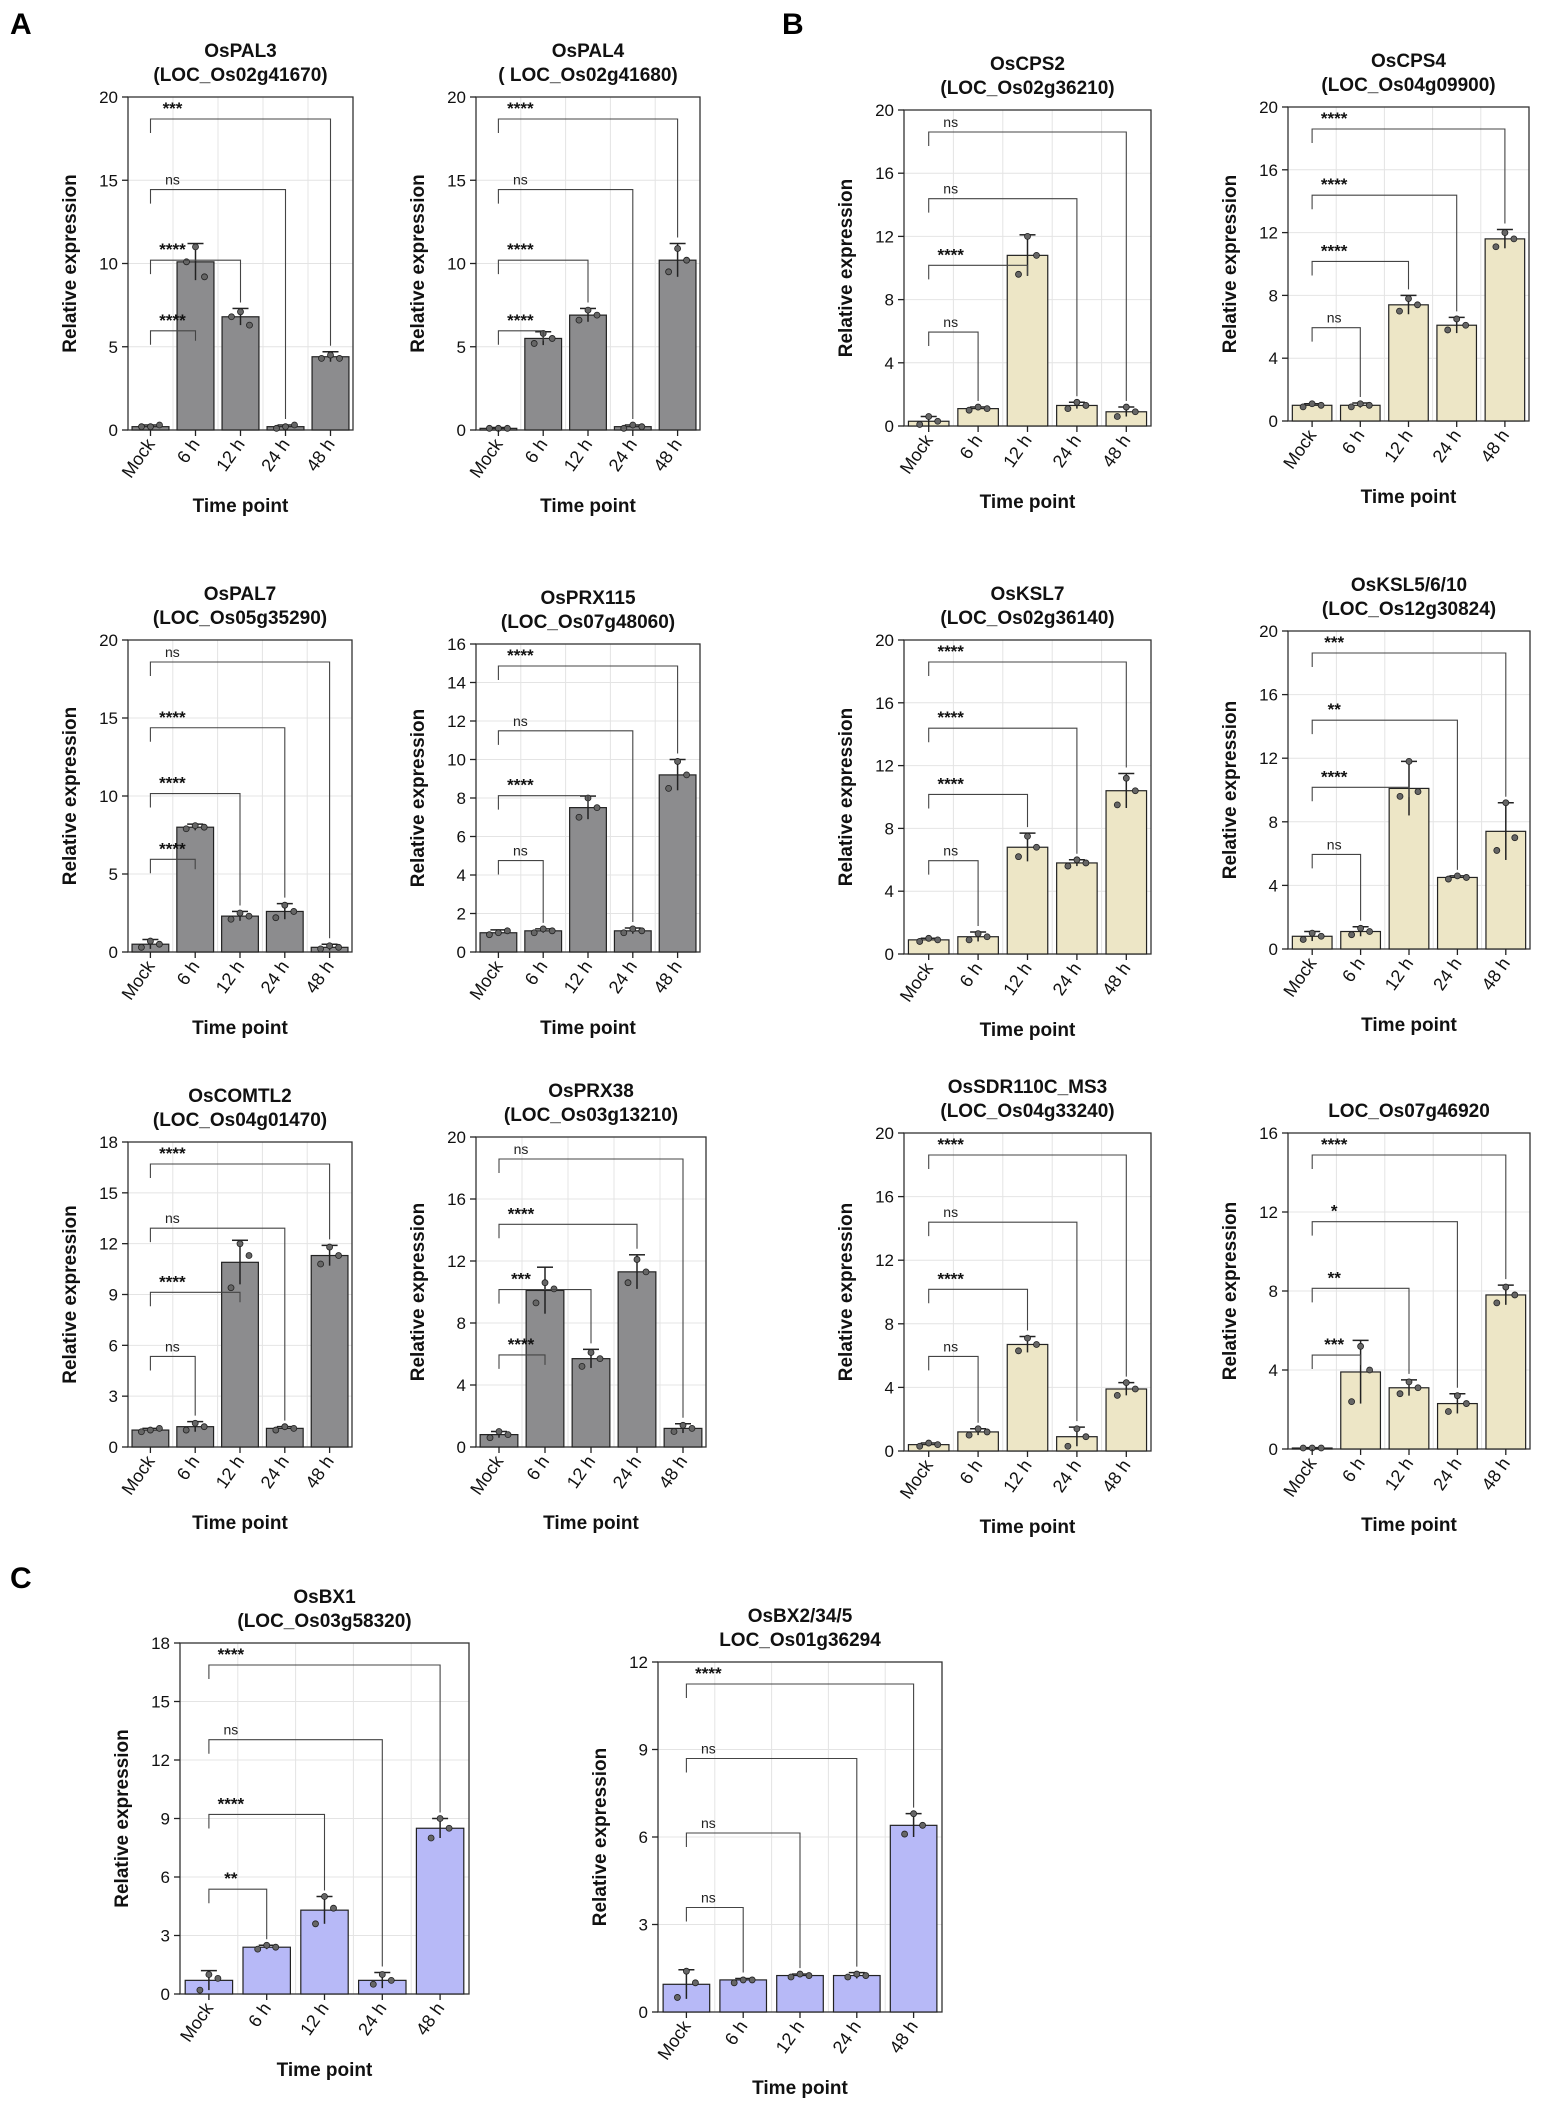 This screenshot has width=1562, height=2117. Describe the element at coordinates (1027, 1111) in the screenshot. I see `chart-title: (LOC_Os04g33240)` at that location.